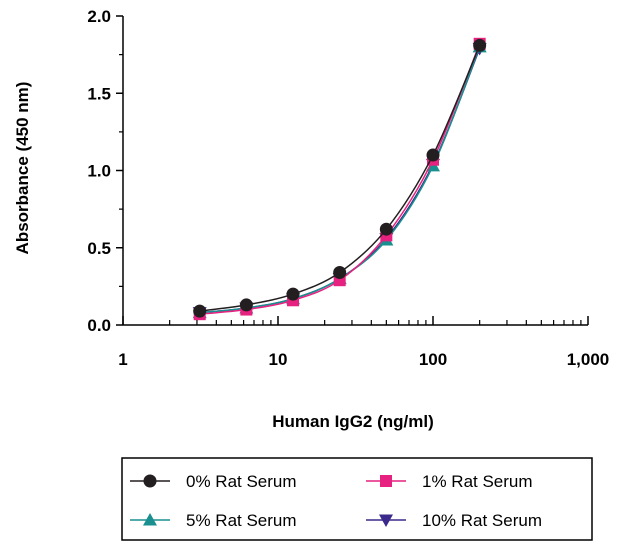 The width and height of the screenshot is (619, 544). What do you see at coordinates (433, 359) in the screenshot?
I see `x-tick-label: 100` at bounding box center [433, 359].